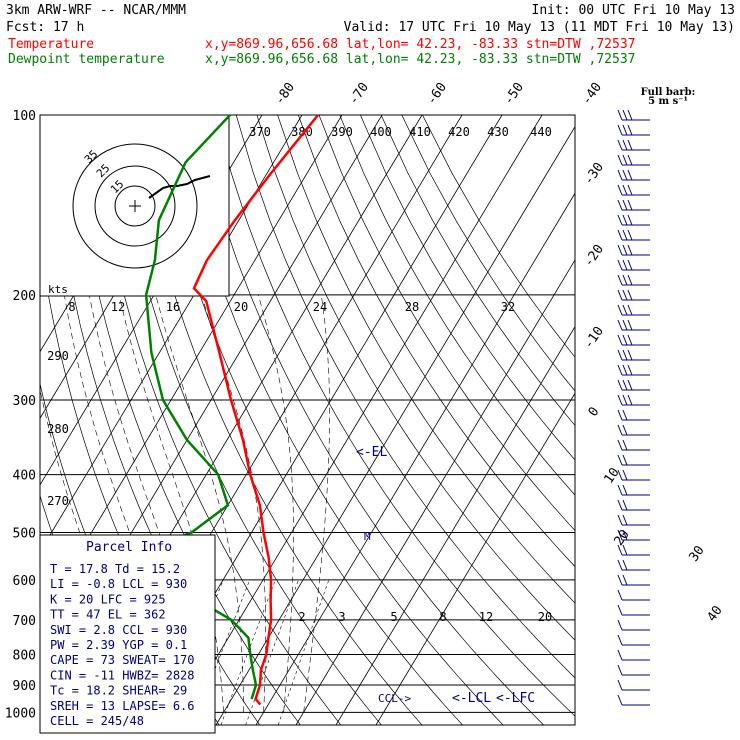  What do you see at coordinates (545, 617) in the screenshot?
I see `mixing-ratio-lower-20: 20` at bounding box center [545, 617].